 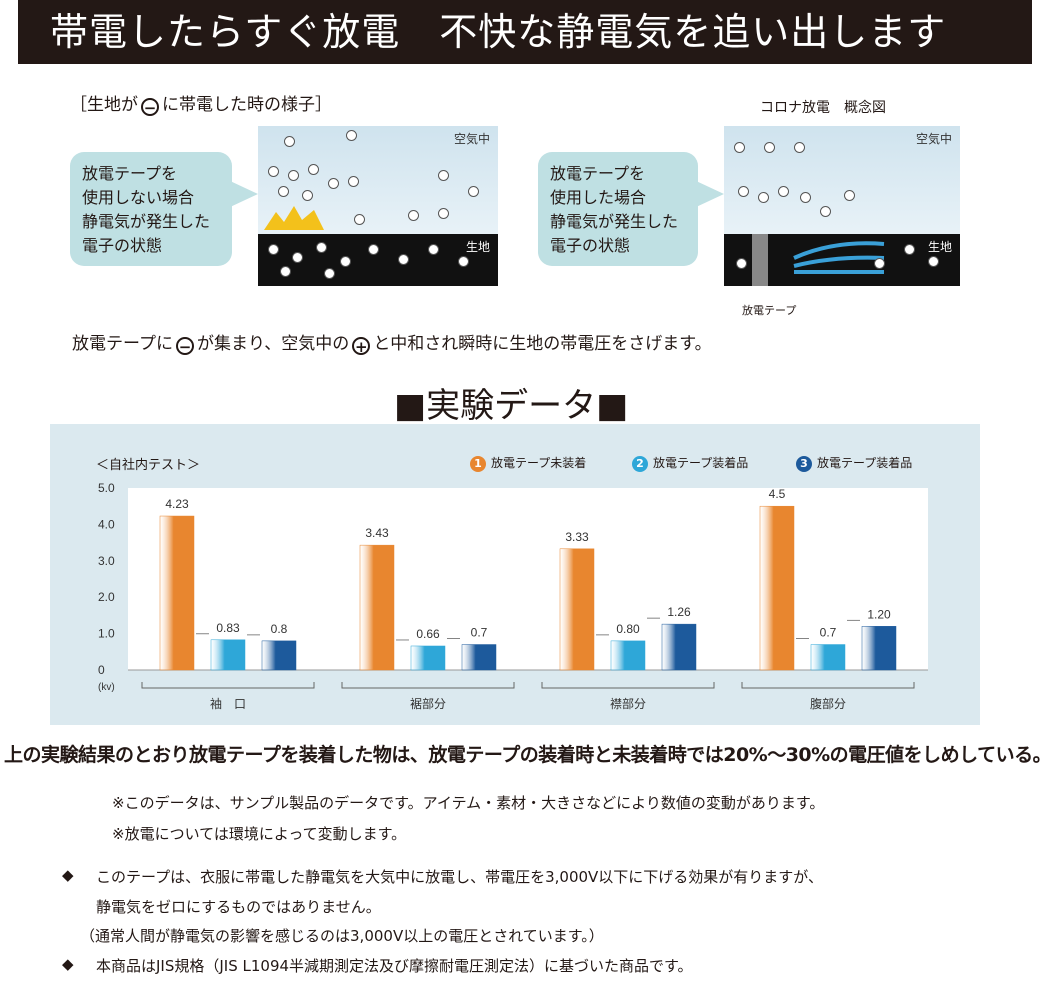 What do you see at coordinates (150, 107) in the screenshot?
I see `minus-circle-icon: −` at bounding box center [150, 107].